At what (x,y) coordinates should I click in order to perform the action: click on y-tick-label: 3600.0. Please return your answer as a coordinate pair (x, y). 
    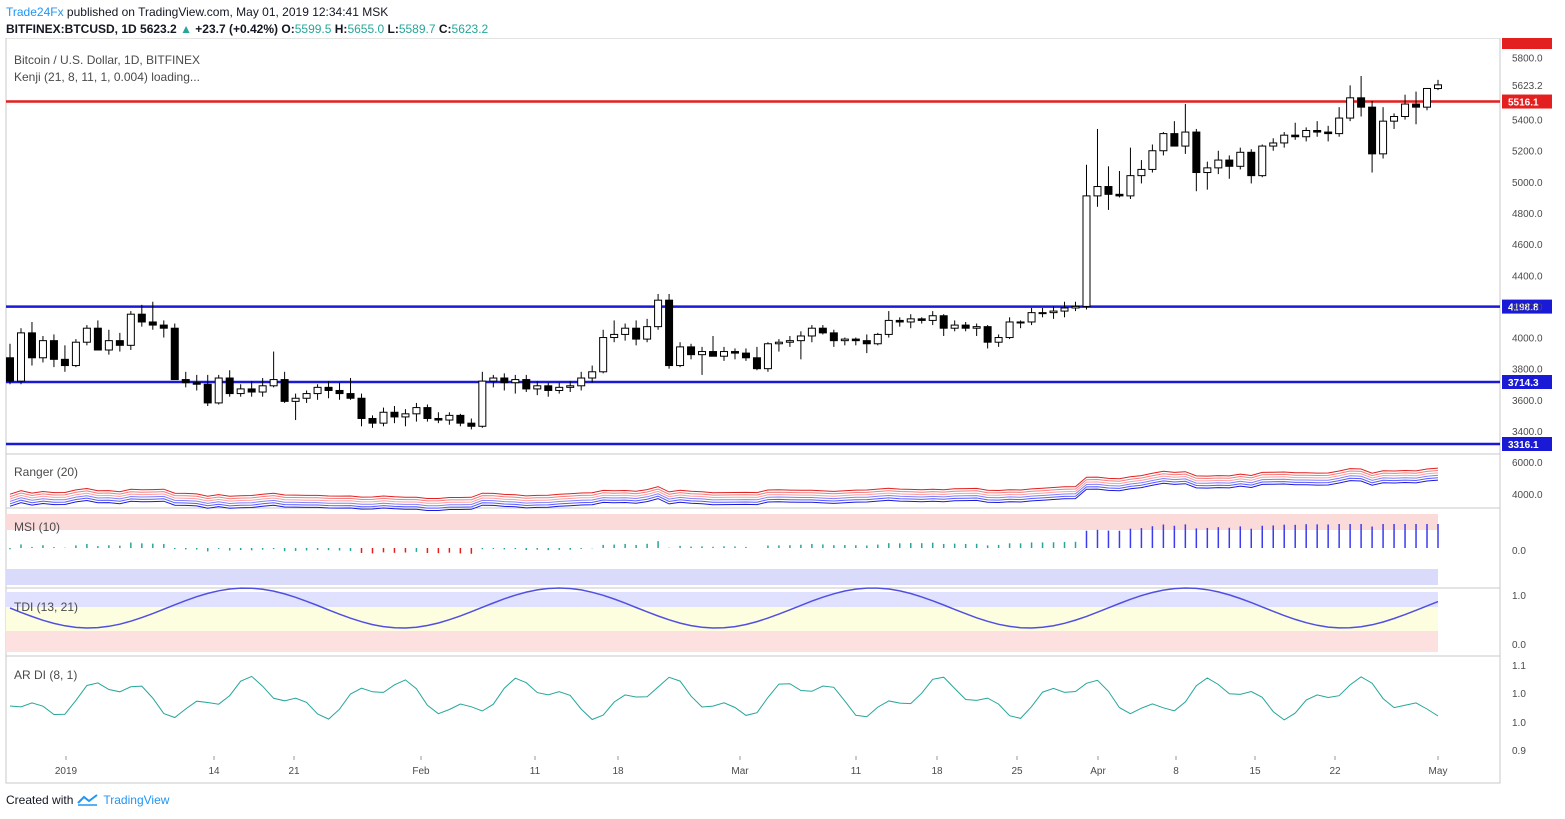
    Looking at the image, I should click on (1527, 401).